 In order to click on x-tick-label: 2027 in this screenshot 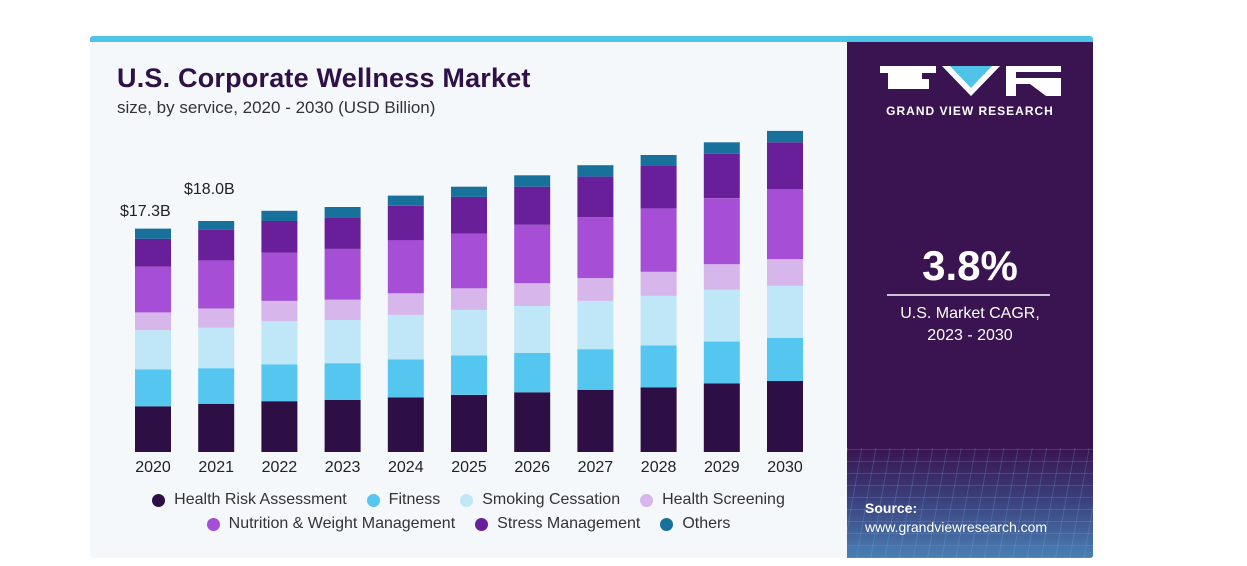, I will do `click(596, 467)`.